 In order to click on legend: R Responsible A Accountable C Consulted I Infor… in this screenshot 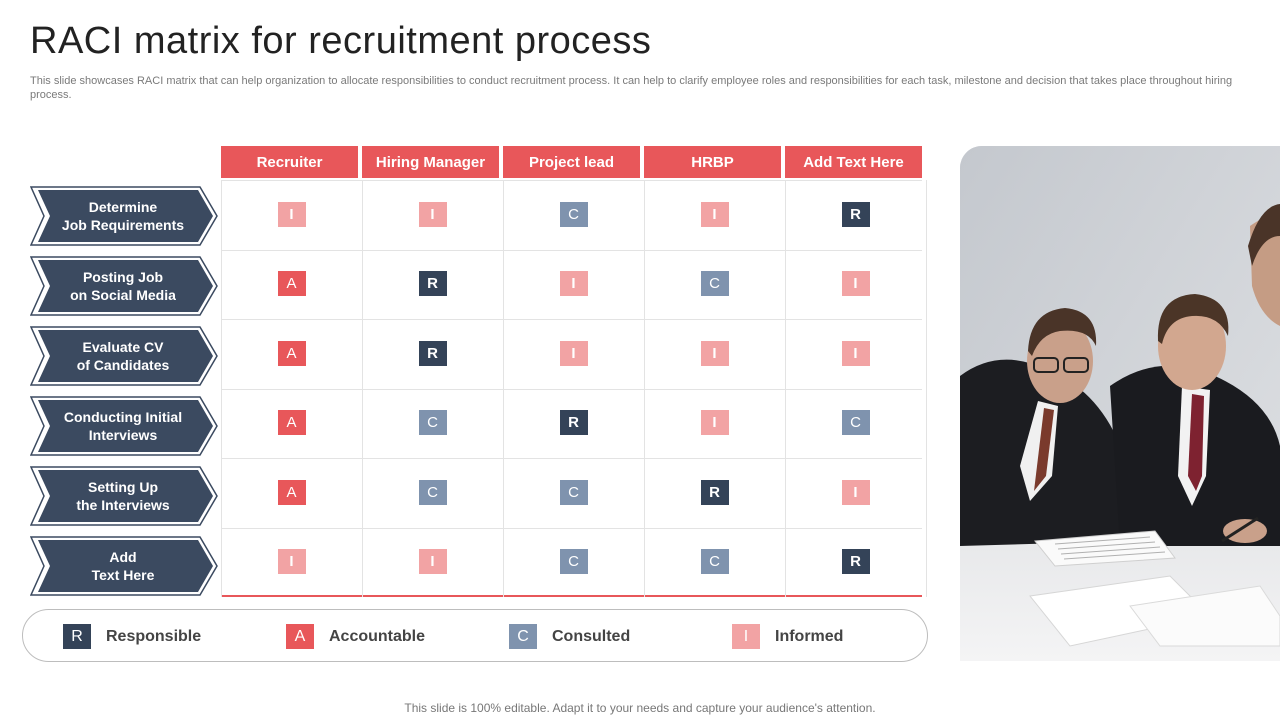, I will do `click(475, 635)`.